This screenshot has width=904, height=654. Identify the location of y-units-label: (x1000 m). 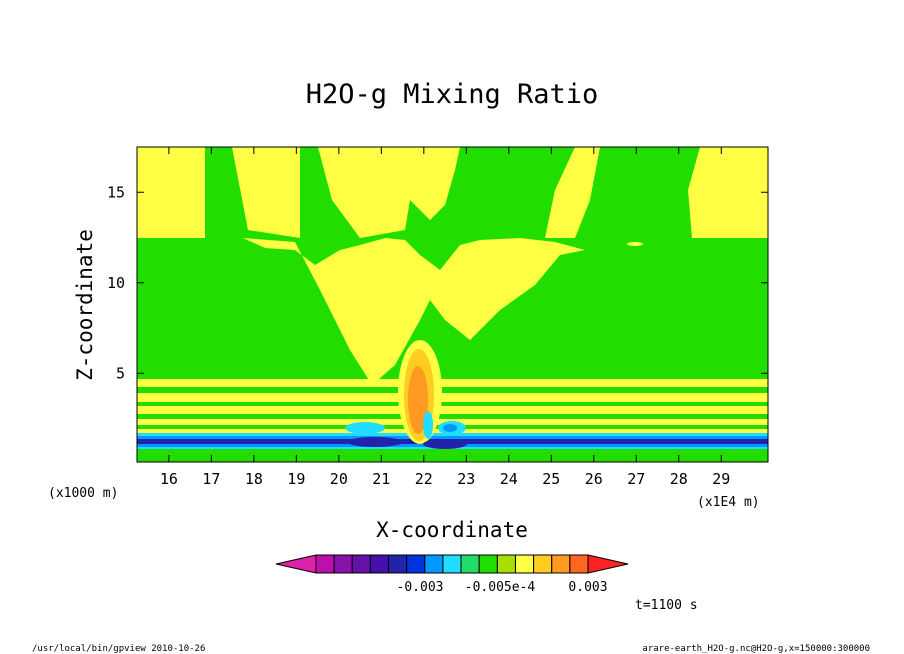
(83, 493).